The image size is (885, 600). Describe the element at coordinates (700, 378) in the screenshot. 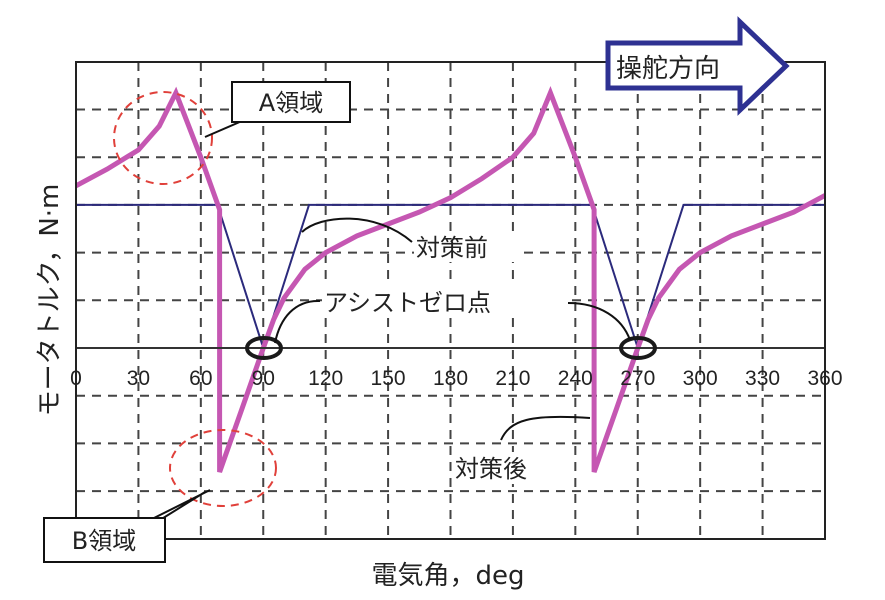

I see `x-tick-label: 300` at that location.